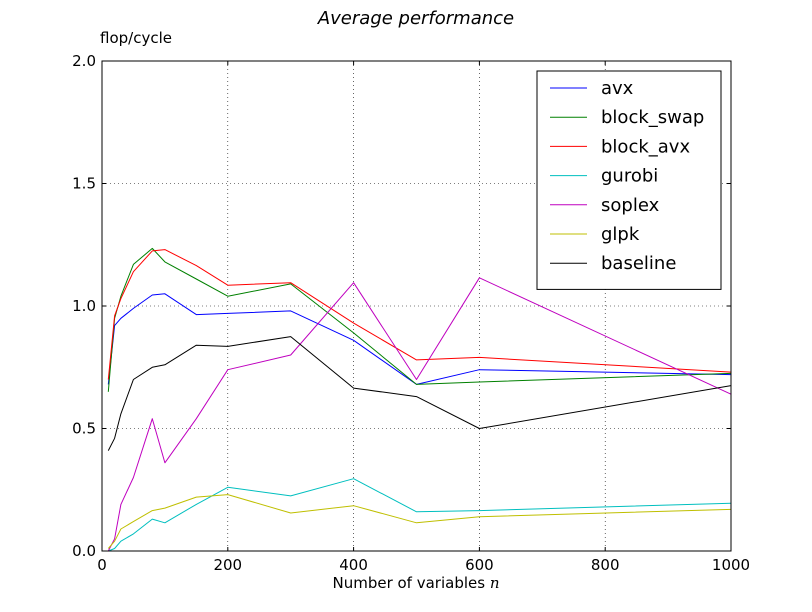 The image size is (812, 612). Describe the element at coordinates (638, 263) in the screenshot. I see `legend-entry-label: baseline` at that location.